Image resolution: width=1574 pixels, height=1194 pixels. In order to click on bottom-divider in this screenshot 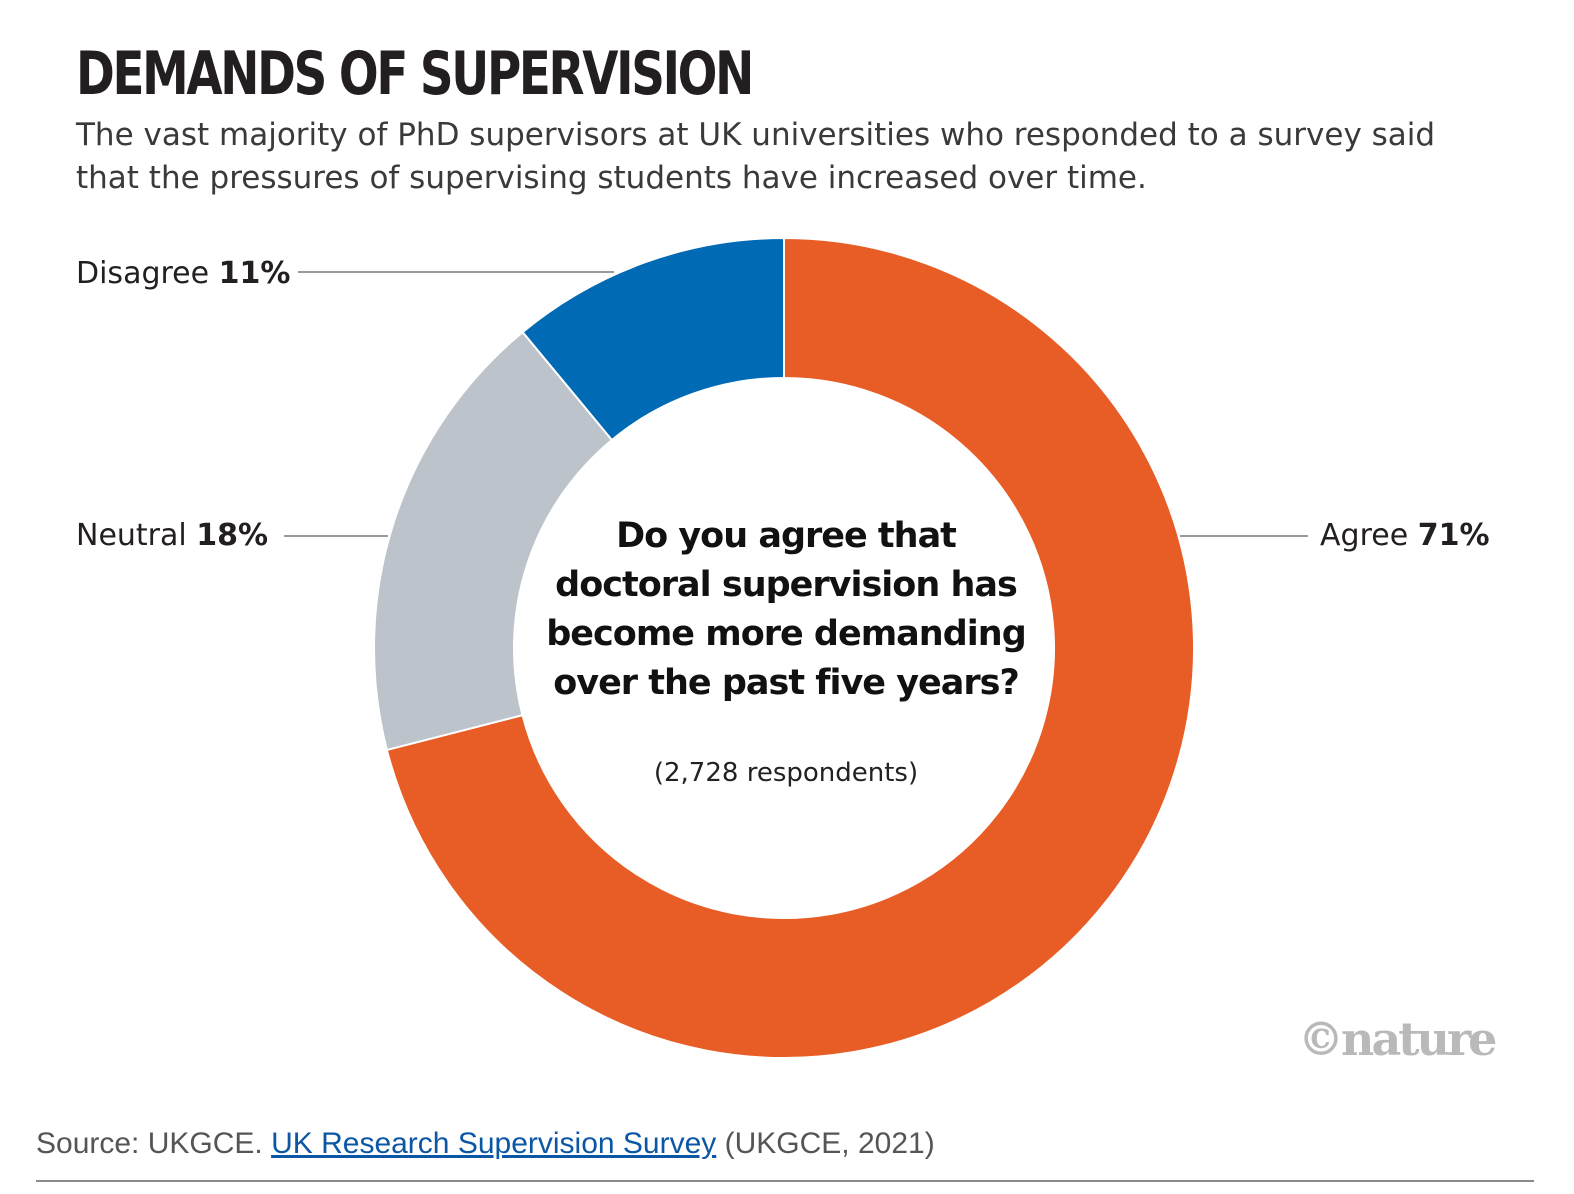, I will do `click(785, 1181)`.